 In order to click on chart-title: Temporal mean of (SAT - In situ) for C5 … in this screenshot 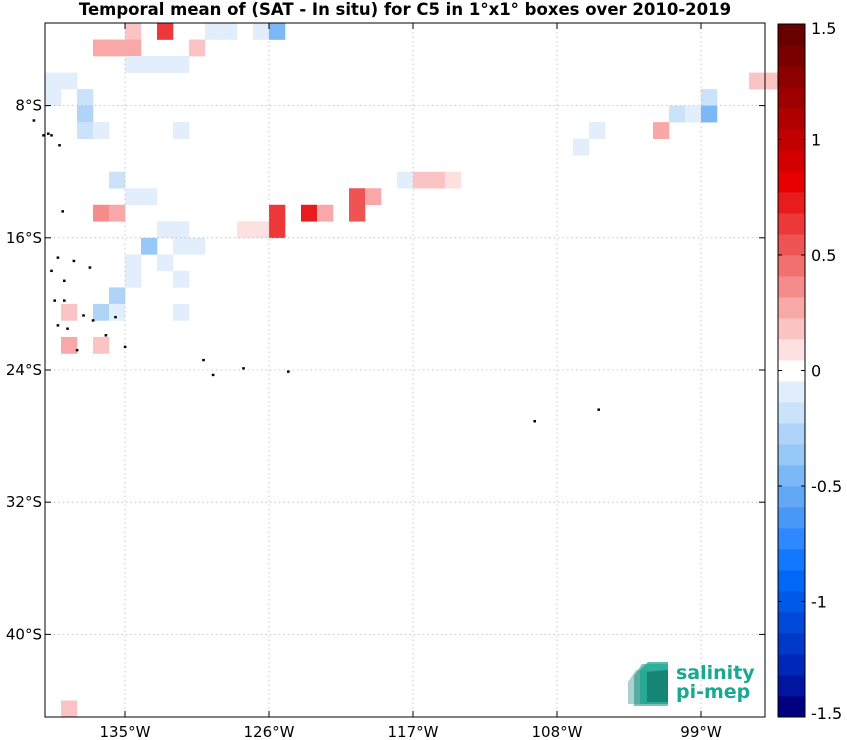, I will do `click(405, 9)`.